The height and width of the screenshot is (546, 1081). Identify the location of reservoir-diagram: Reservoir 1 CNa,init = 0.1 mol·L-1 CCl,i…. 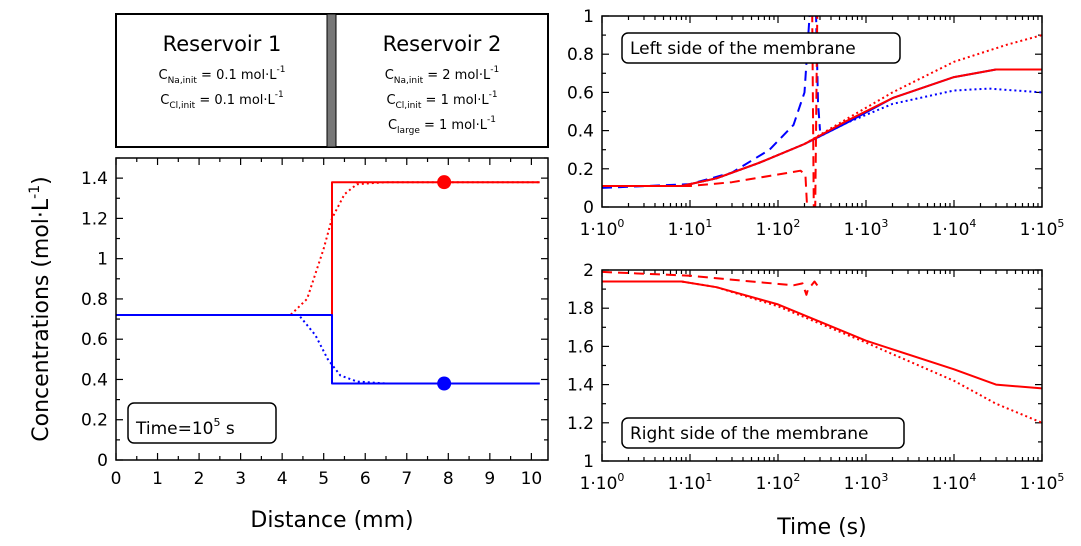
(332, 80).